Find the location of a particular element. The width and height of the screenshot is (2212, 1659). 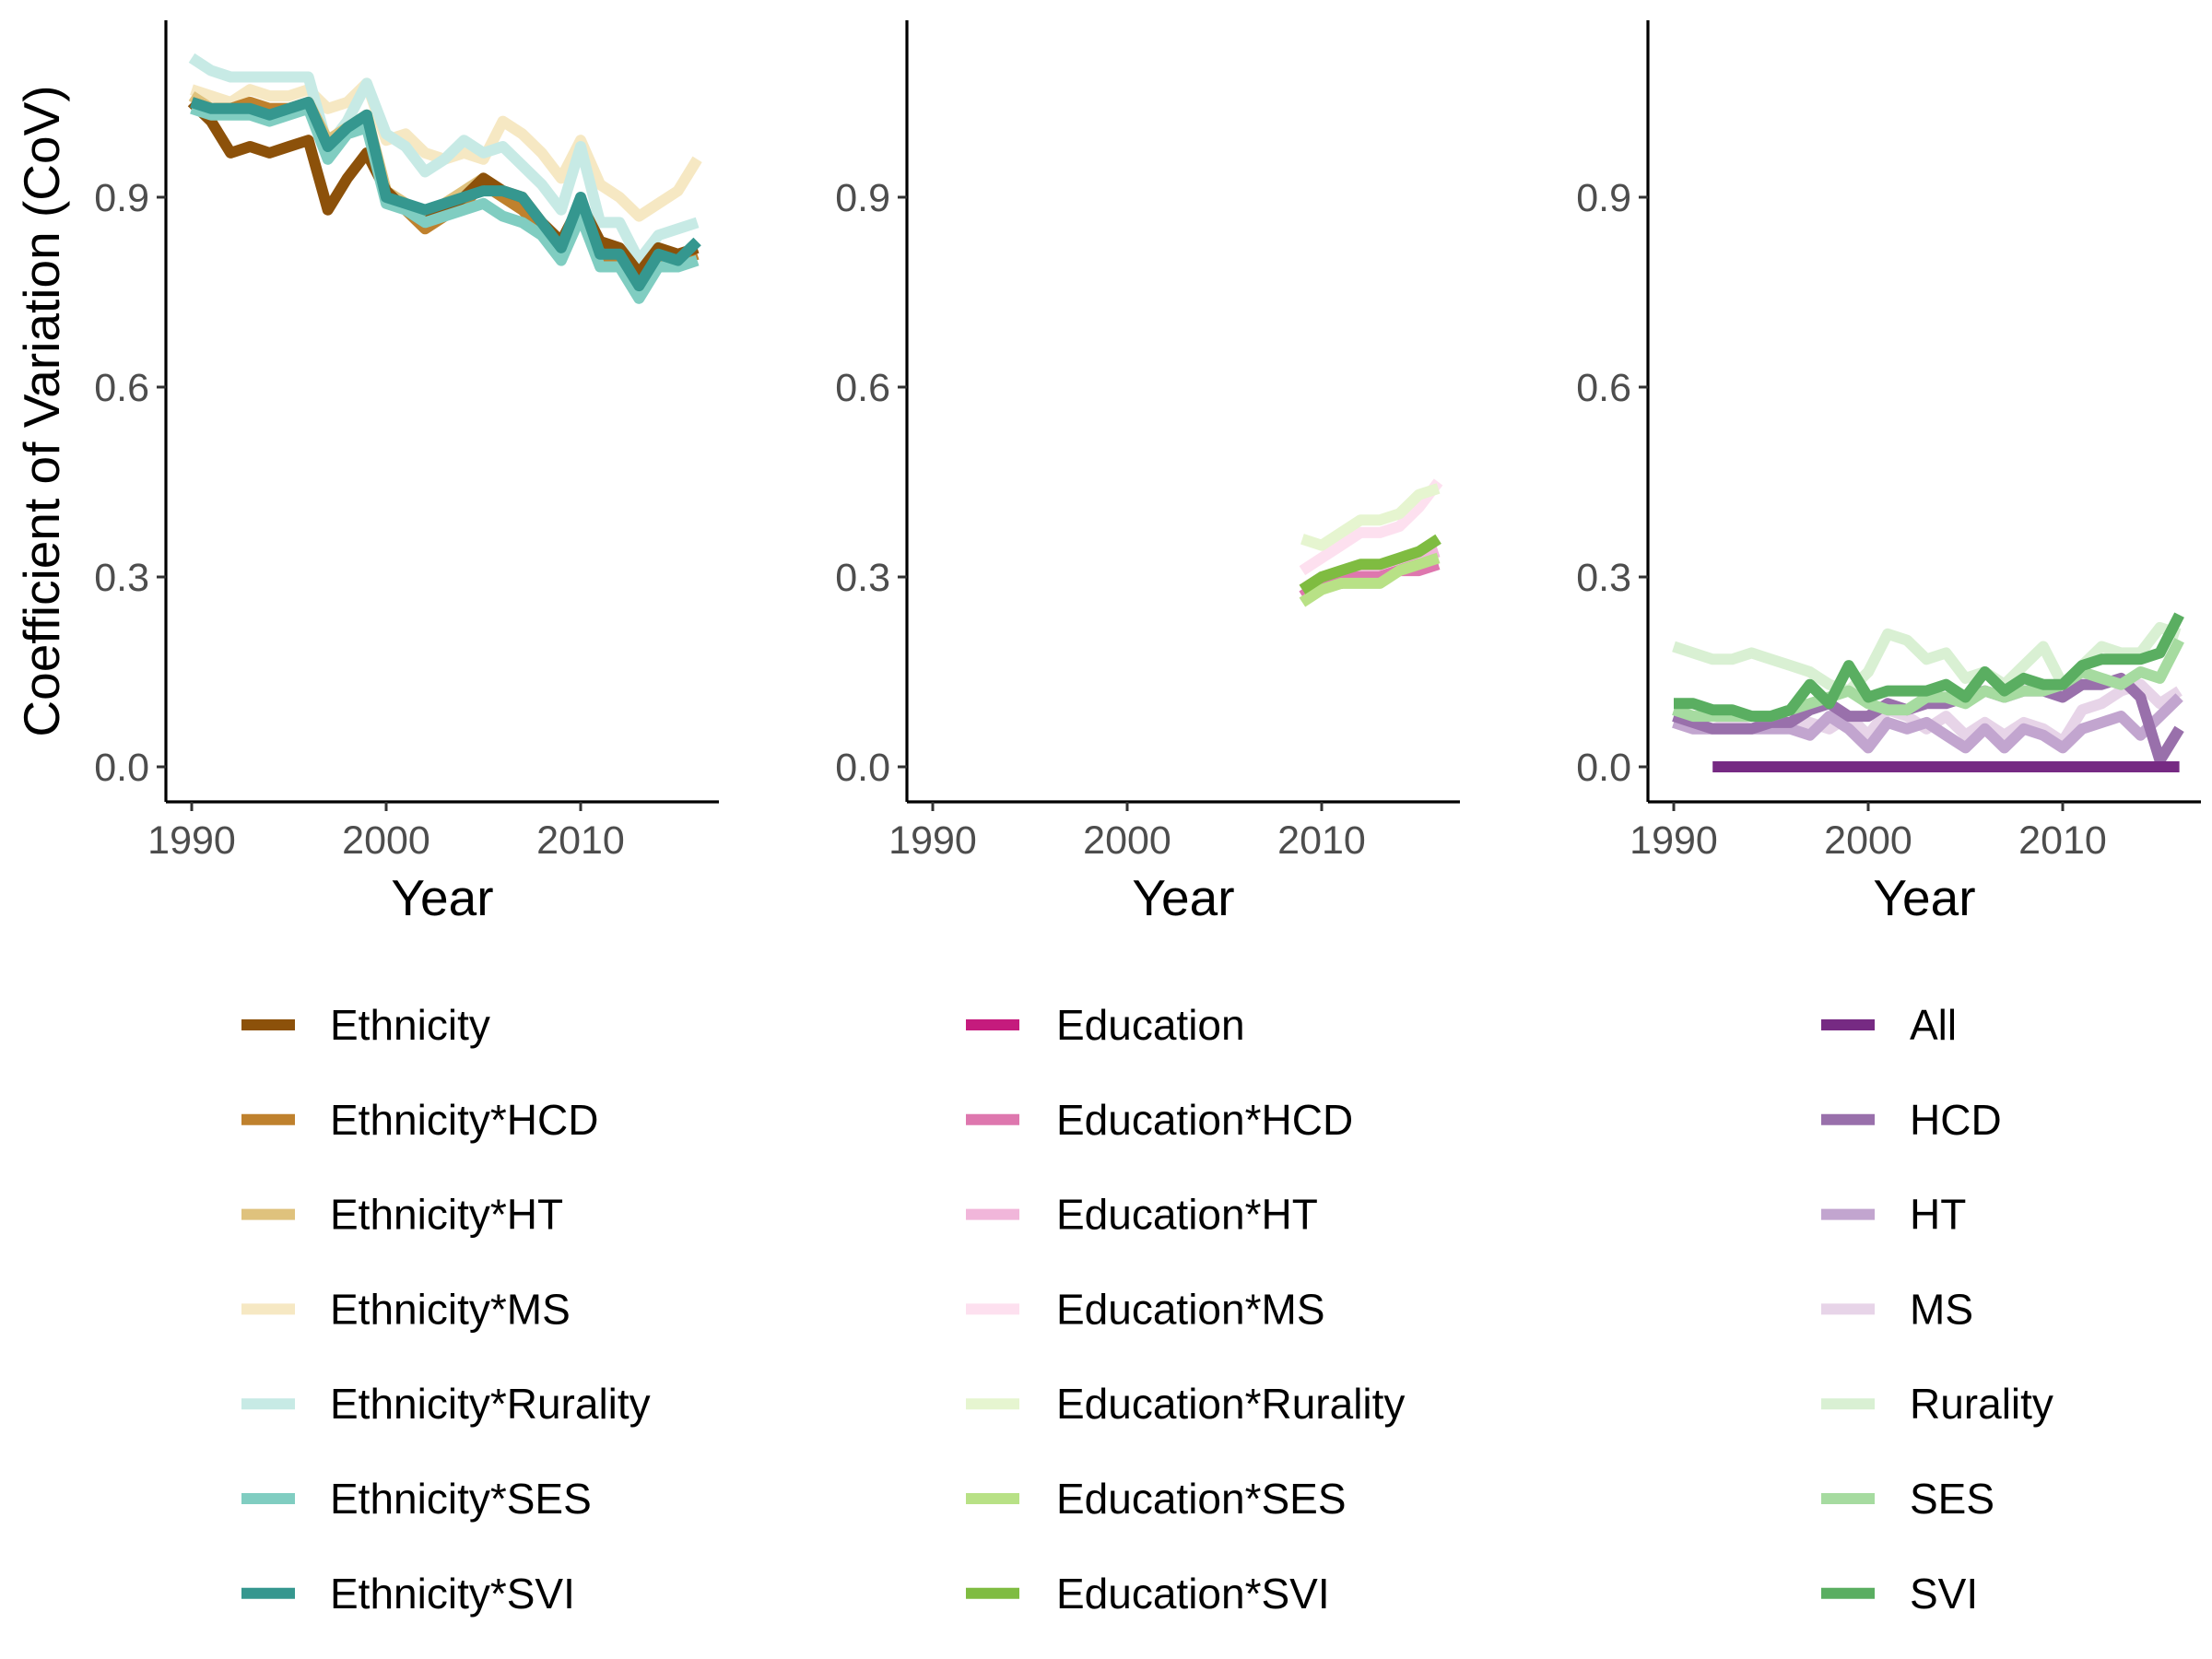

legend-item: Ethnicity*Rurality is located at coordinates (446, 1404).